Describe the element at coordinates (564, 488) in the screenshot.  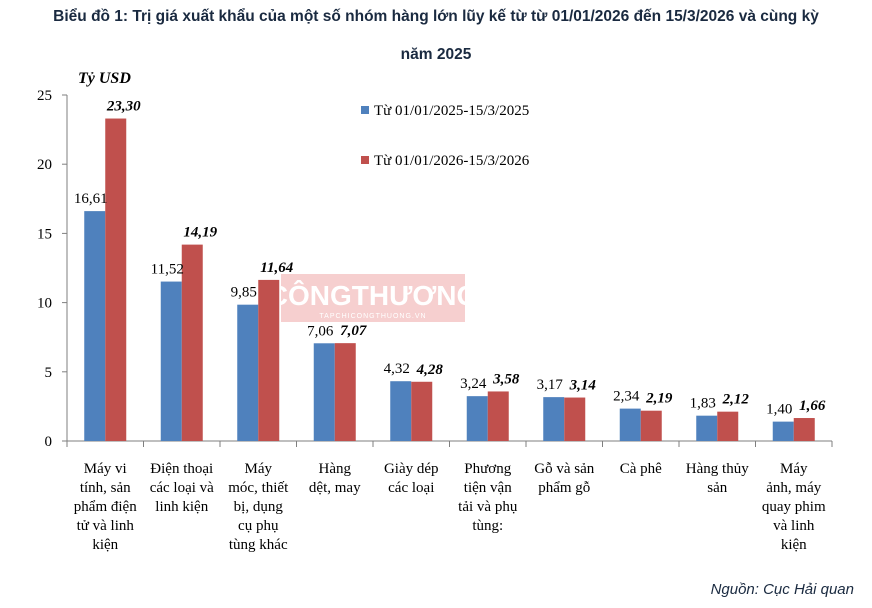
I see `x-category-label: phẩm gỗ` at that location.